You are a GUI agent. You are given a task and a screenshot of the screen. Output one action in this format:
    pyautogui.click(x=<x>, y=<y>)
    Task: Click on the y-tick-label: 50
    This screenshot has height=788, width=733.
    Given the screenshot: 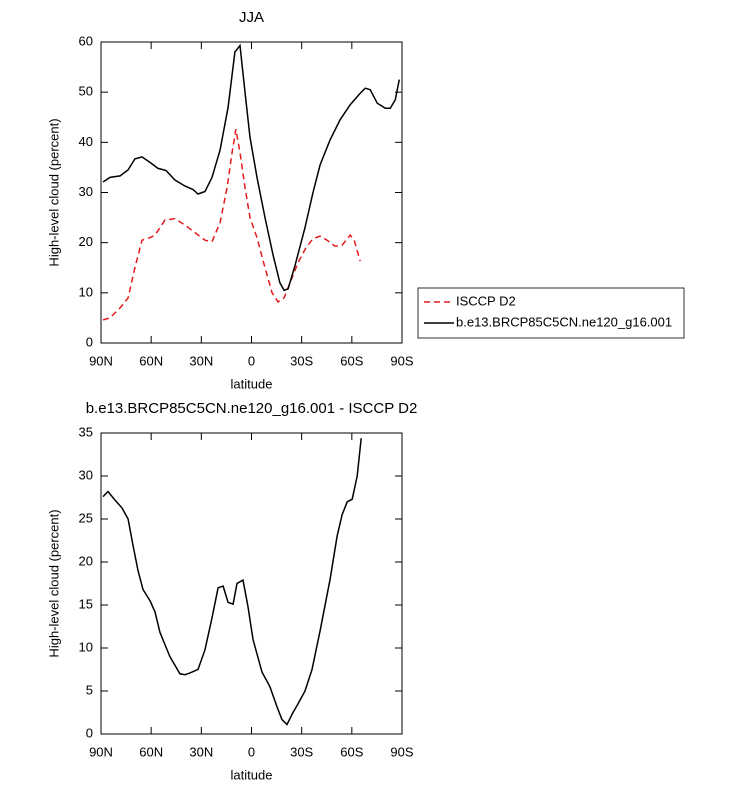 What is the action you would take?
    pyautogui.click(x=86, y=91)
    